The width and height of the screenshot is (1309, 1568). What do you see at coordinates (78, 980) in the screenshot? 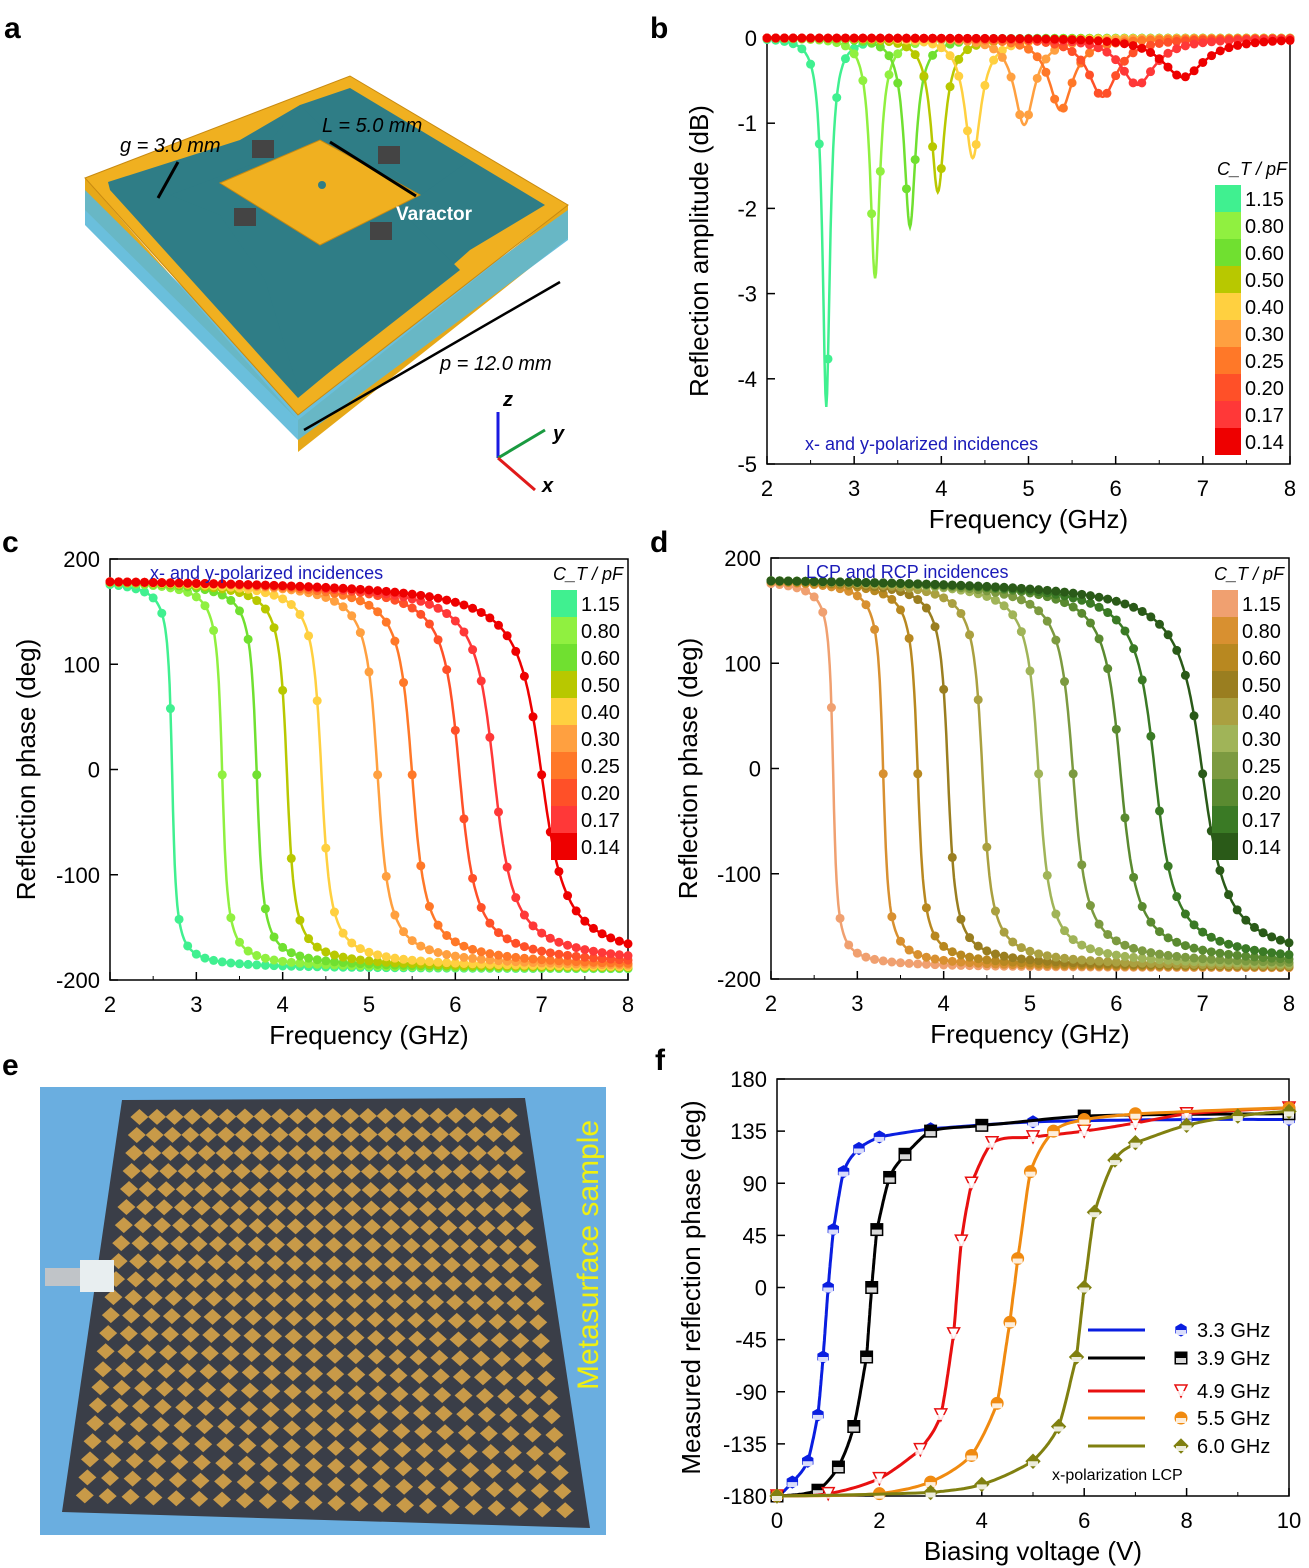
I see `y-tick-label: -200` at bounding box center [78, 980].